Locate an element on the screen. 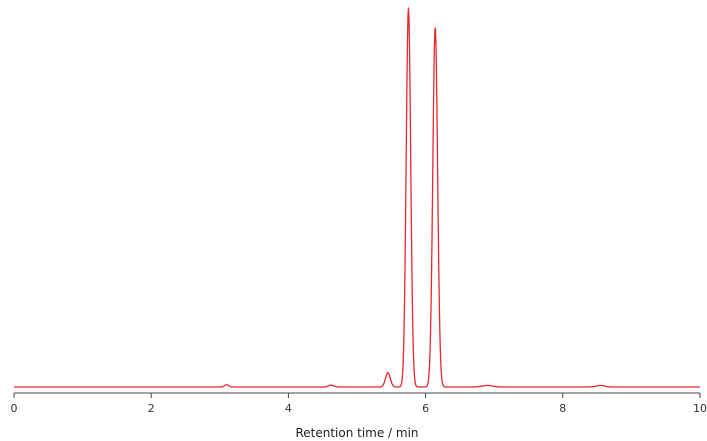 This screenshot has width=707, height=441. x-axis-title: Retention time / min is located at coordinates (356, 433).